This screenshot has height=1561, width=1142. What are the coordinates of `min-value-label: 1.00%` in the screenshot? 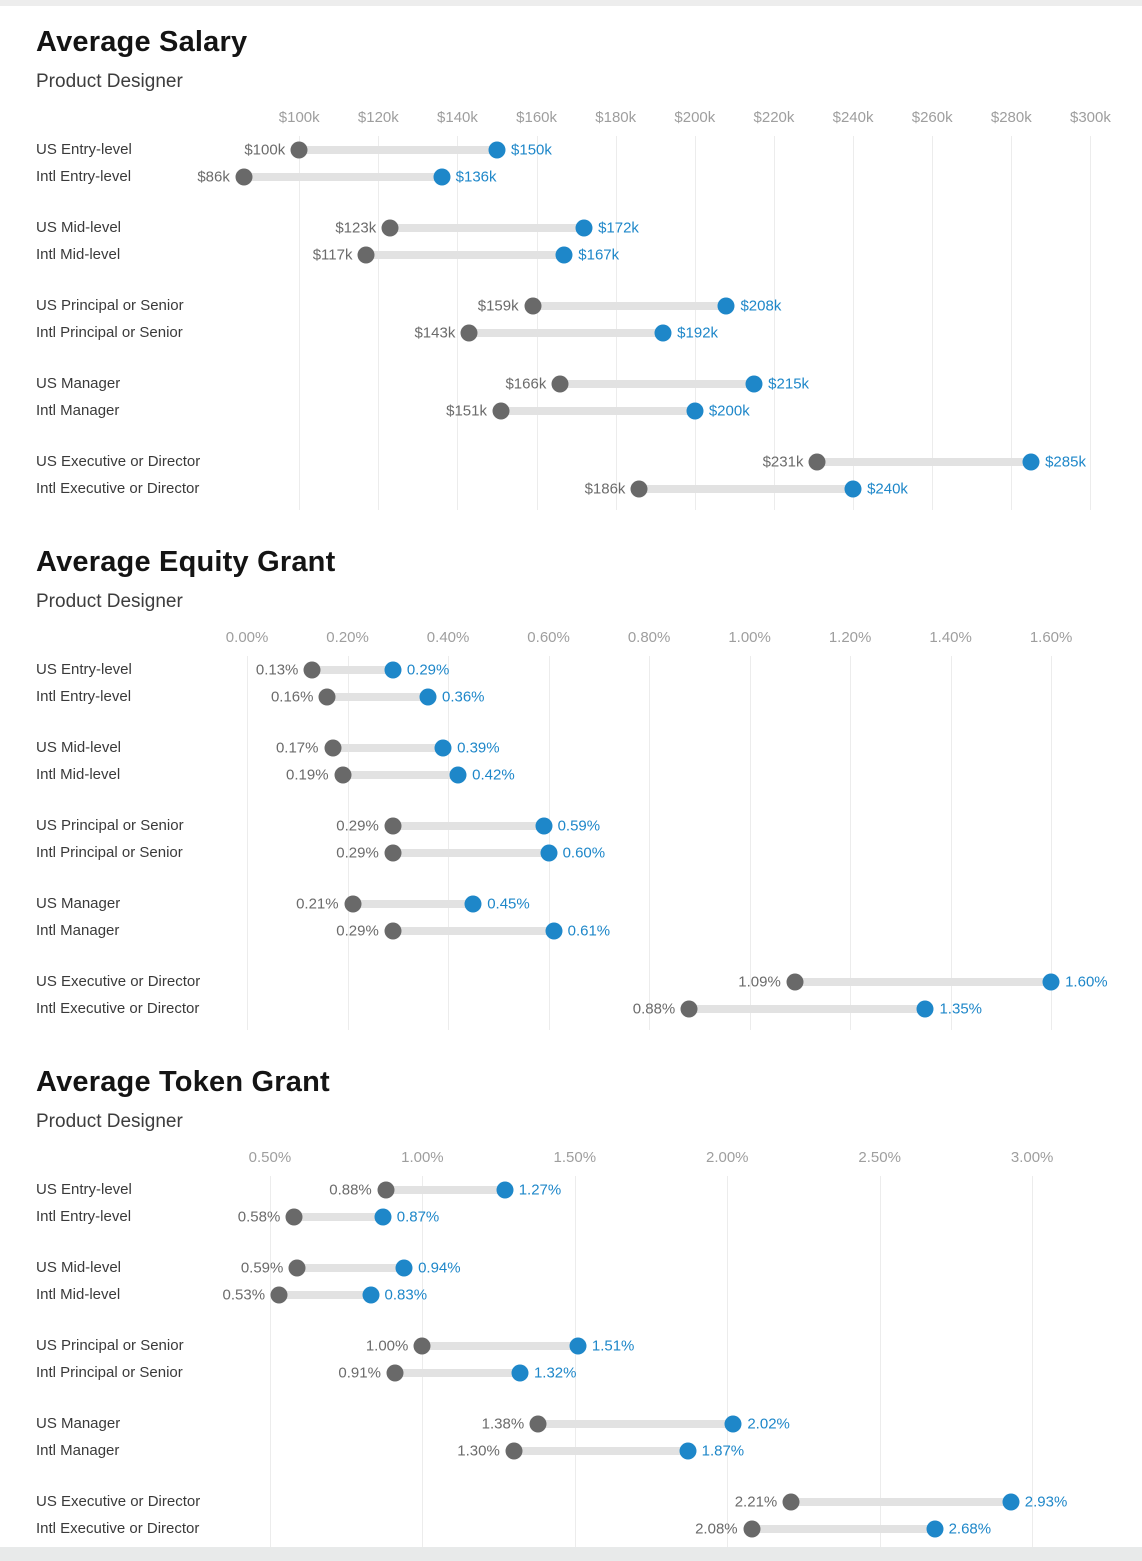 It's located at (387, 1345).